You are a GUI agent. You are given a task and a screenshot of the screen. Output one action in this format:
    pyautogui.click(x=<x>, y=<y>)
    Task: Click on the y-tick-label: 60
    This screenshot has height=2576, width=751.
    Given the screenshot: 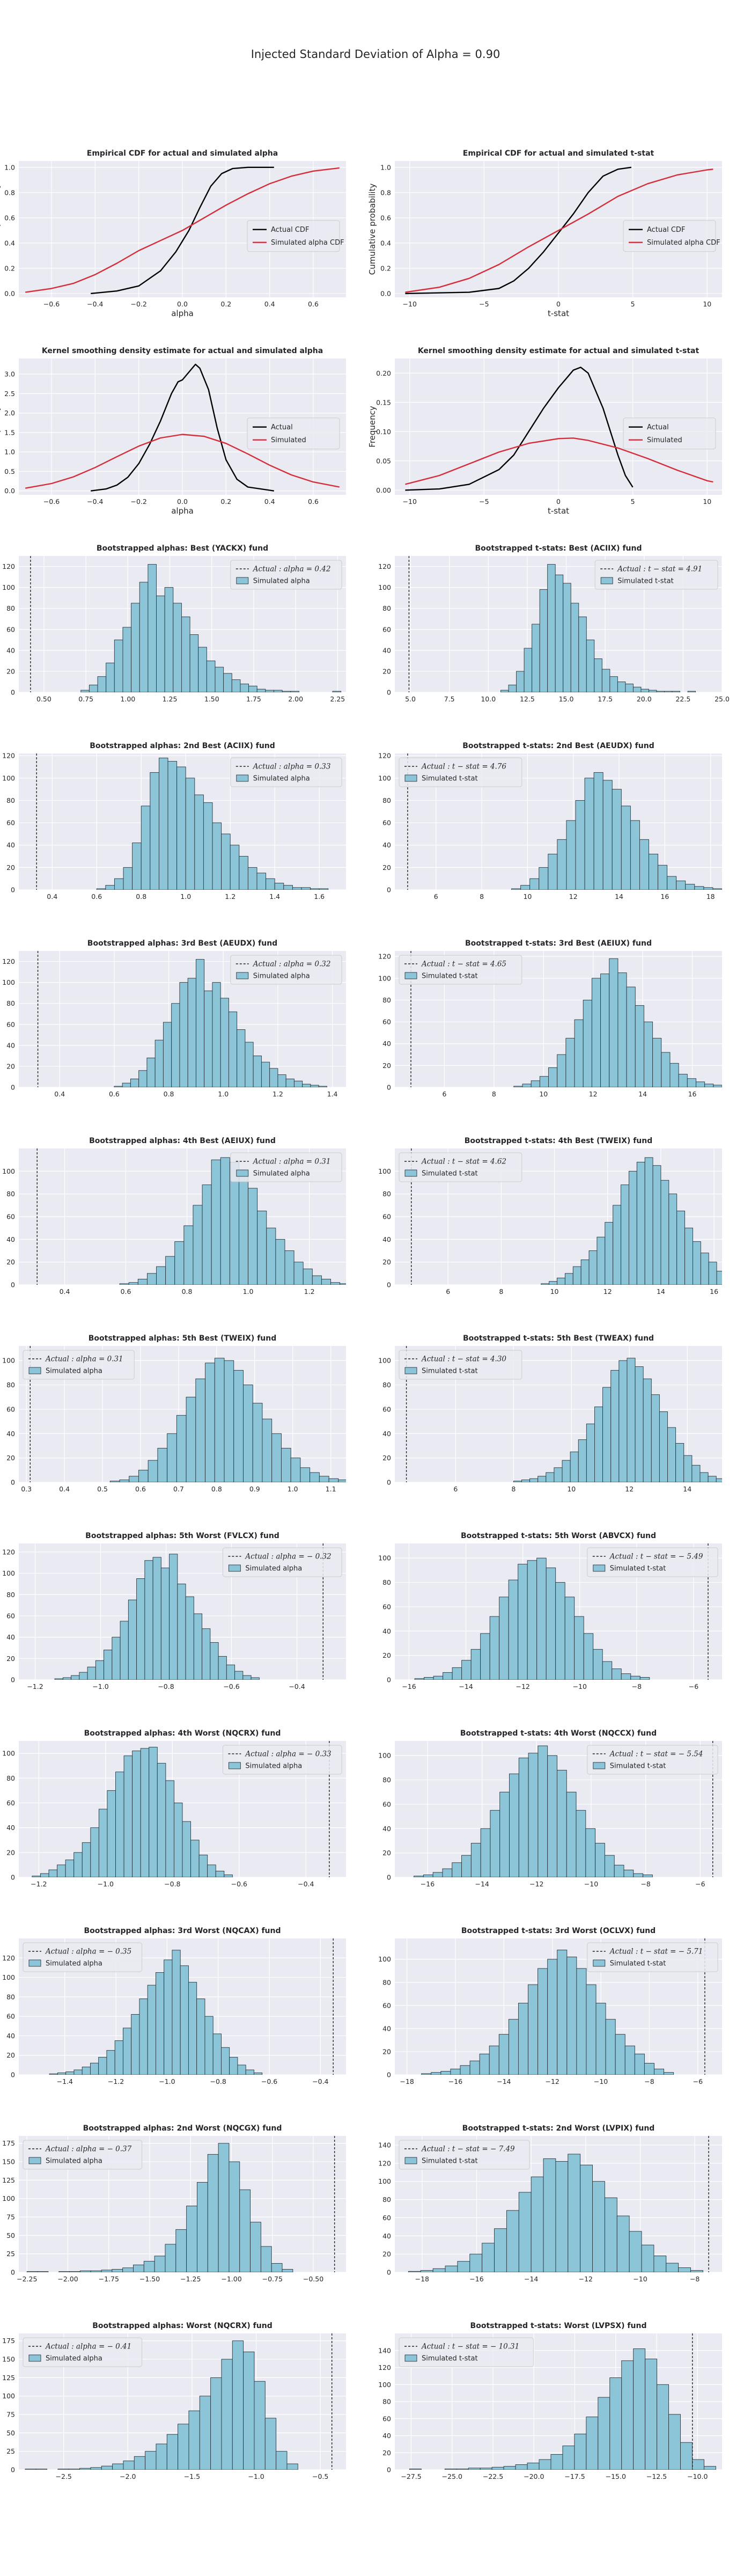 What is the action you would take?
    pyautogui.click(x=386, y=2005)
    